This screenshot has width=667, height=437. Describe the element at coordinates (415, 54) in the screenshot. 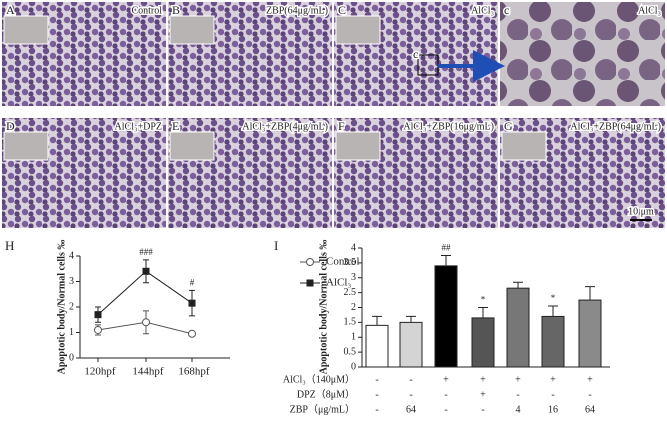

I see `zoom-label: c` at that location.